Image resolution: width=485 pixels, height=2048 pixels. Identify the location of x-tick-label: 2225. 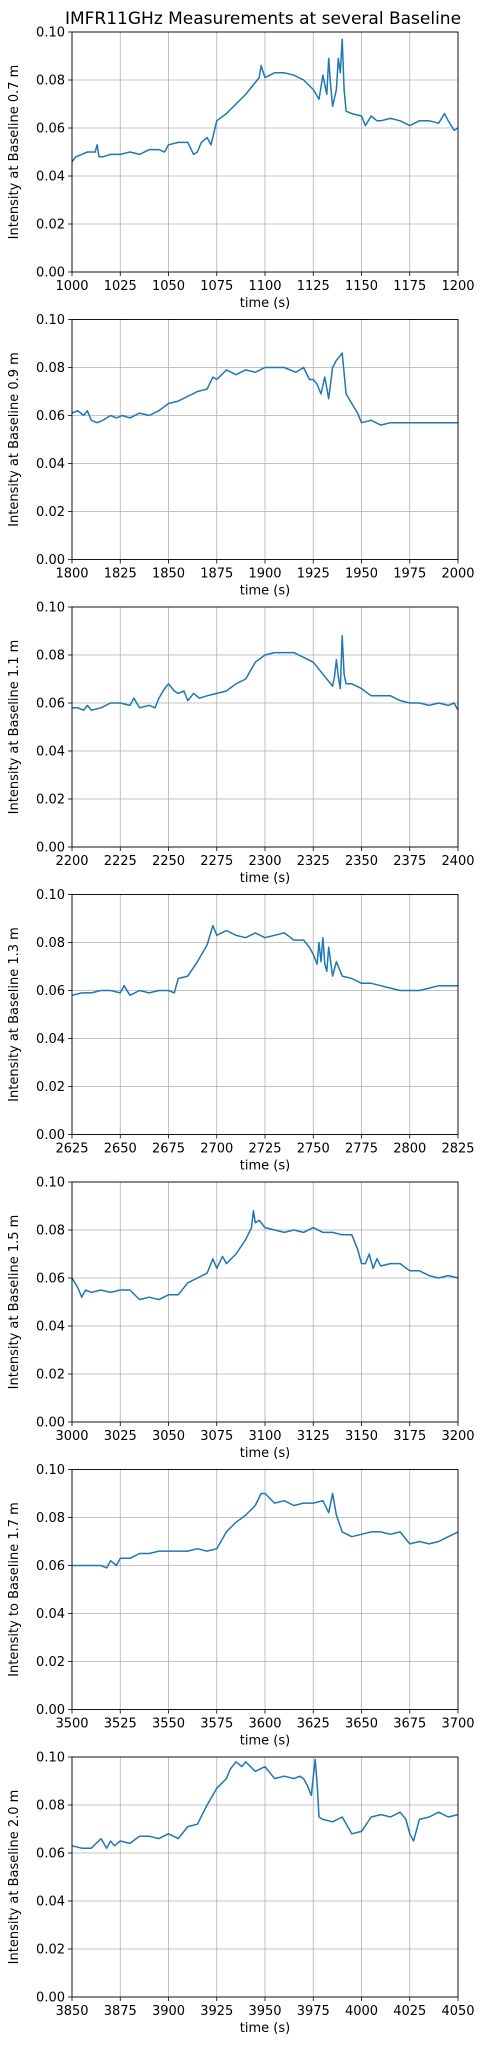
(120, 861).